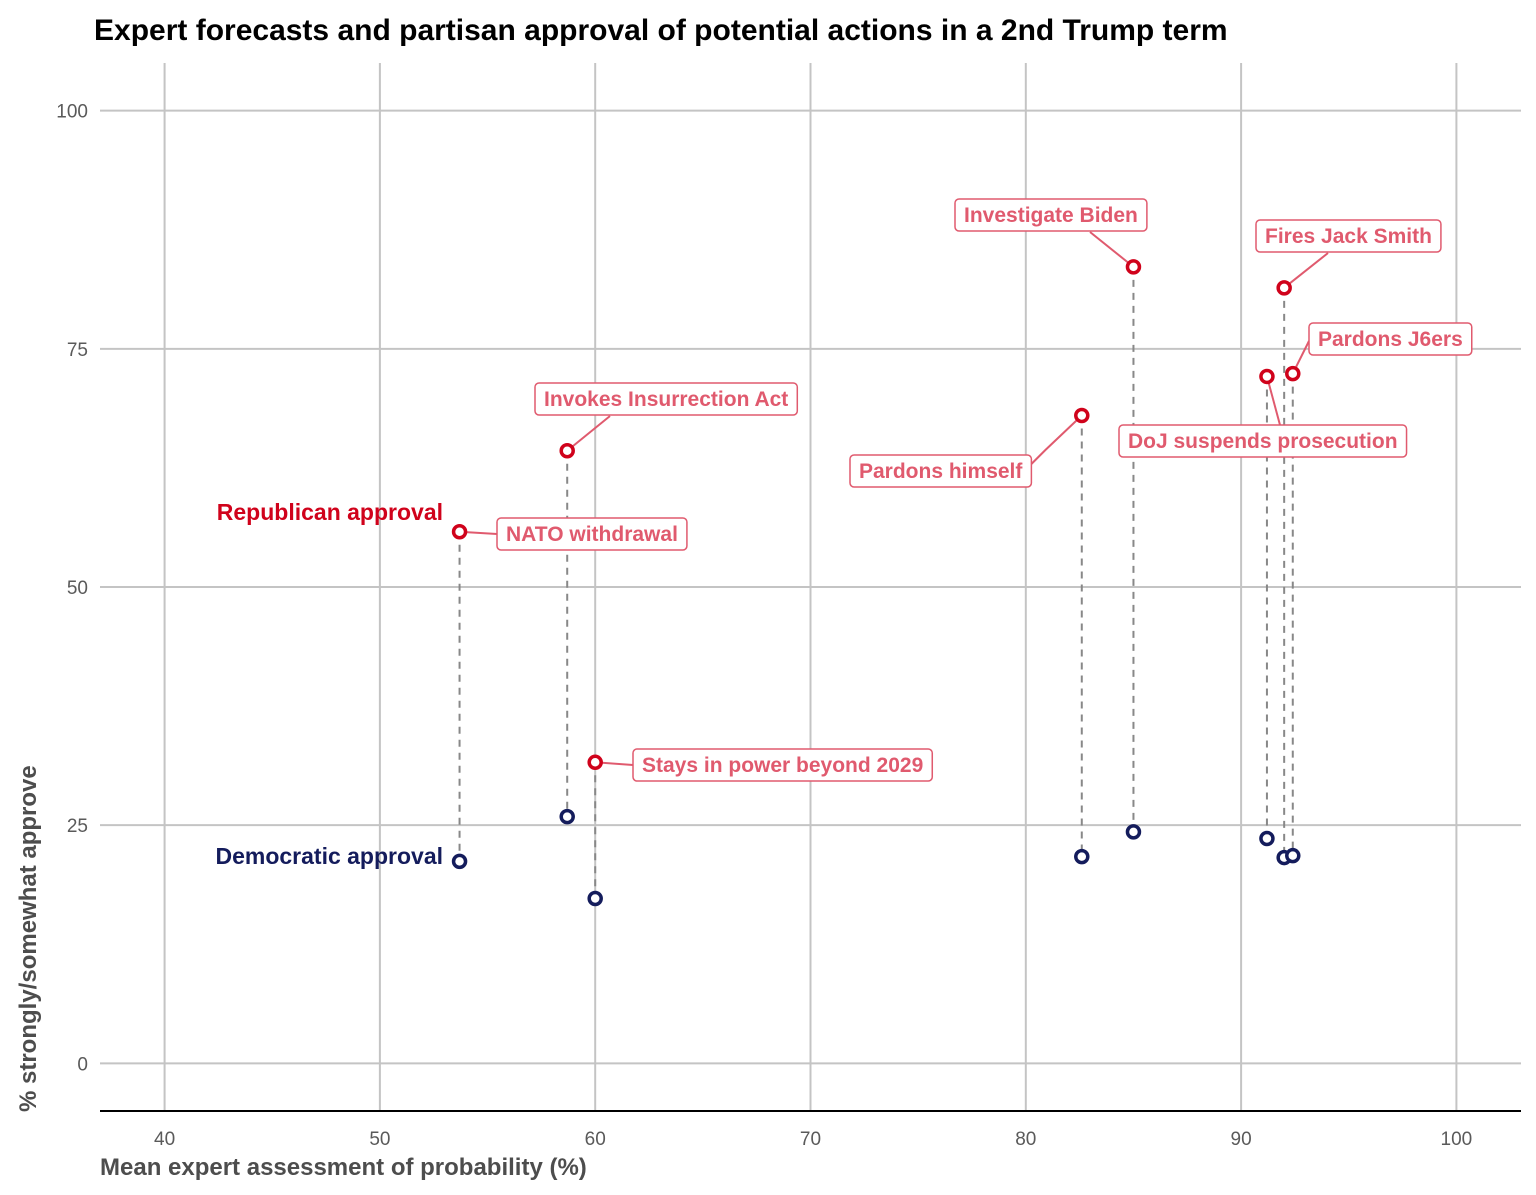 The width and height of the screenshot is (1536, 1195). Describe the element at coordinates (82, 1064) in the screenshot. I see `y-tick-label: 0` at that location.